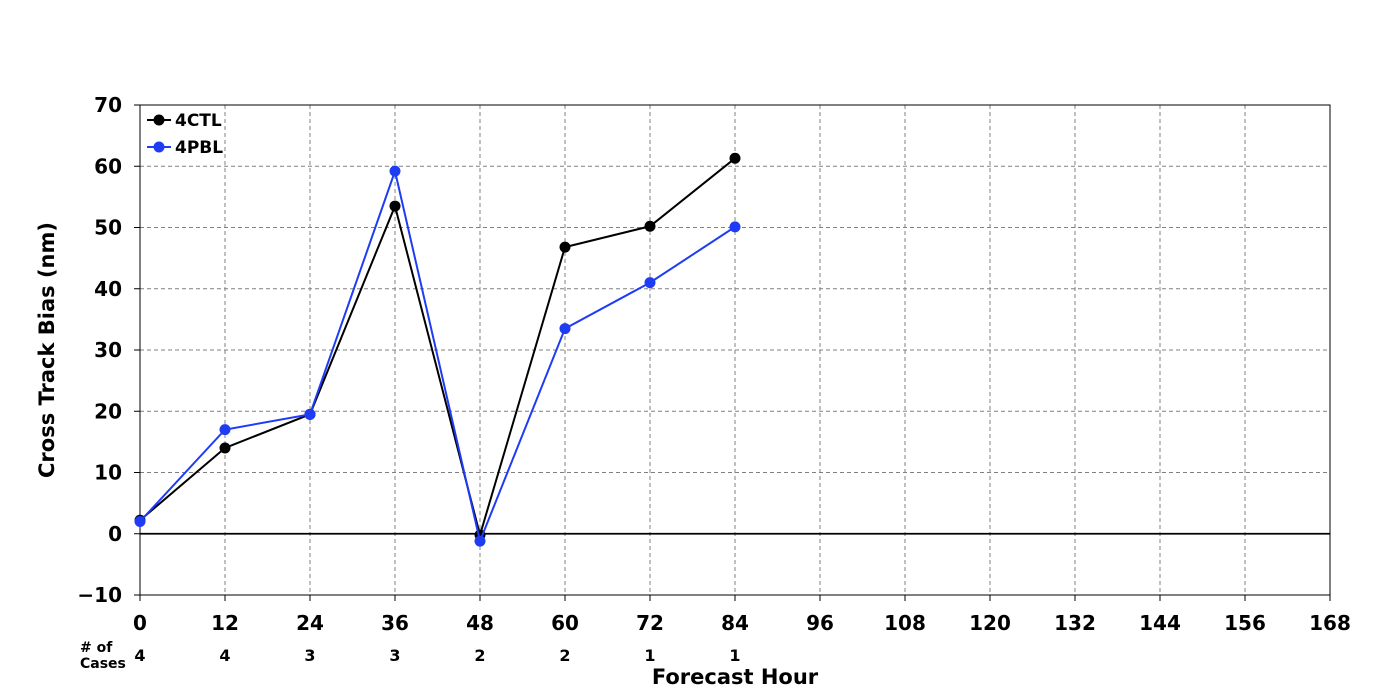 This screenshot has width=1400, height=700. I want to click on y-axis-ticks: −10 0 10 20 30 40 50 60 70, so click(108, 350).